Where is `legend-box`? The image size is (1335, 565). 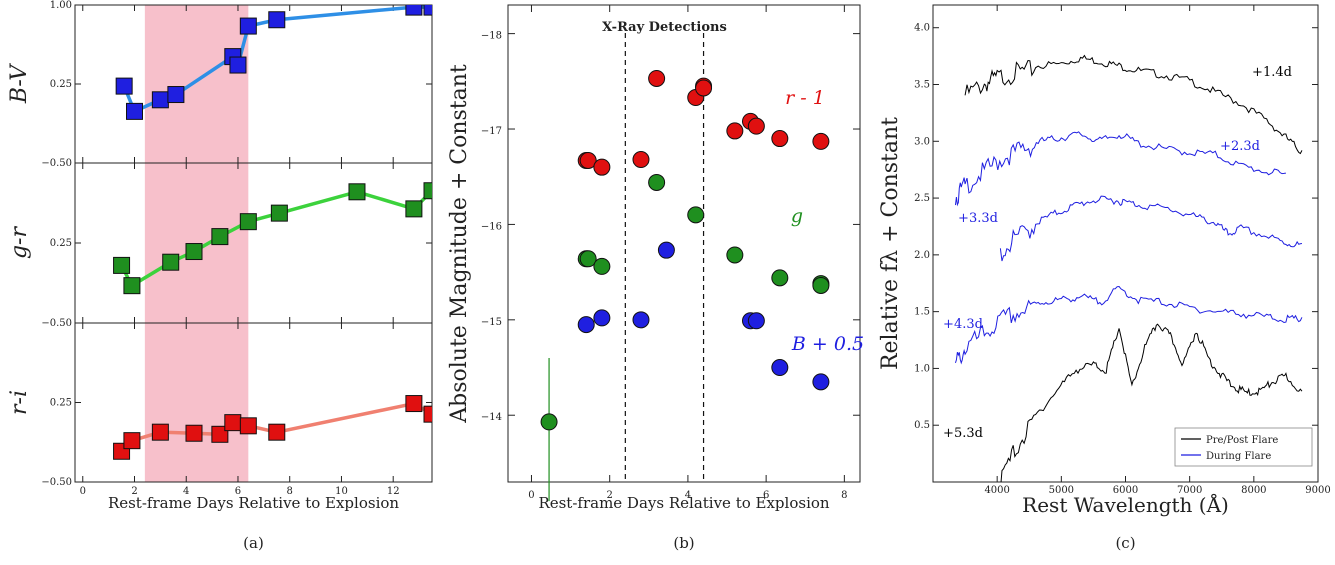 legend-box is located at coordinates (1243, 447).